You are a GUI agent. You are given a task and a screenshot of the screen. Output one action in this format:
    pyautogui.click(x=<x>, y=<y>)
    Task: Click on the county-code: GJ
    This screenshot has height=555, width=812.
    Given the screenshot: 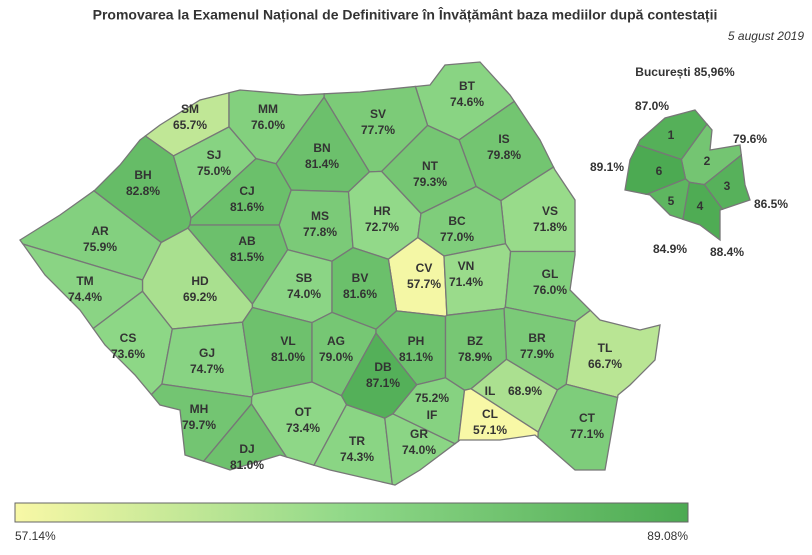 What is the action you would take?
    pyautogui.click(x=207, y=353)
    